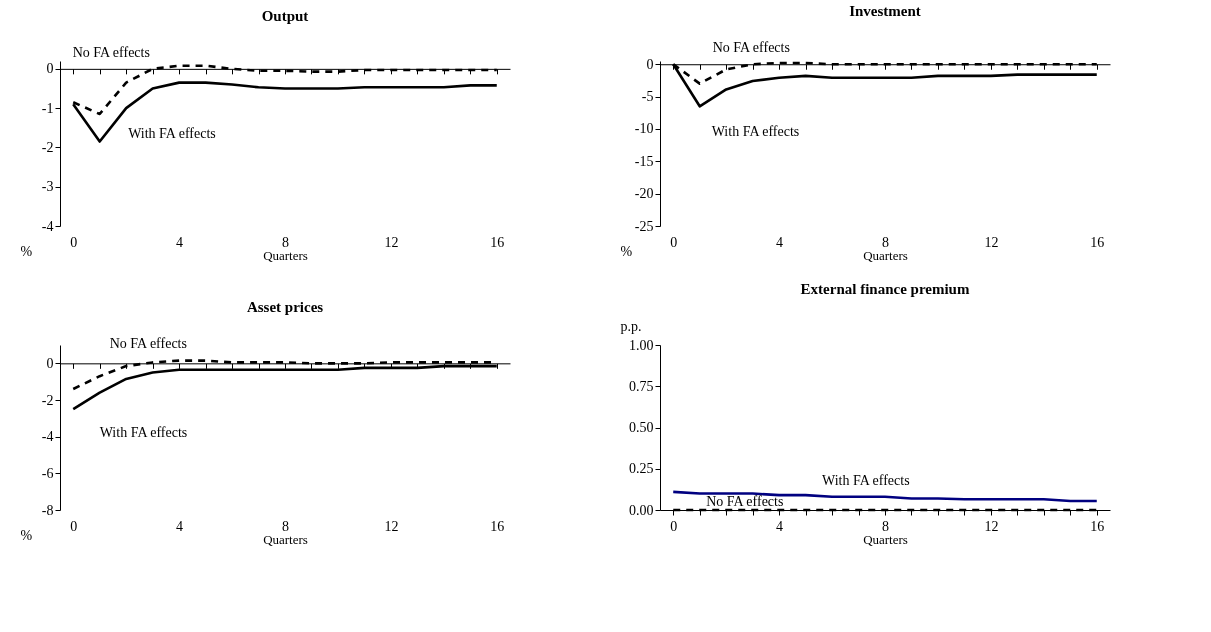 The height and width of the screenshot is (632, 1211). I want to click on y-tick-label: -25, so click(644, 226).